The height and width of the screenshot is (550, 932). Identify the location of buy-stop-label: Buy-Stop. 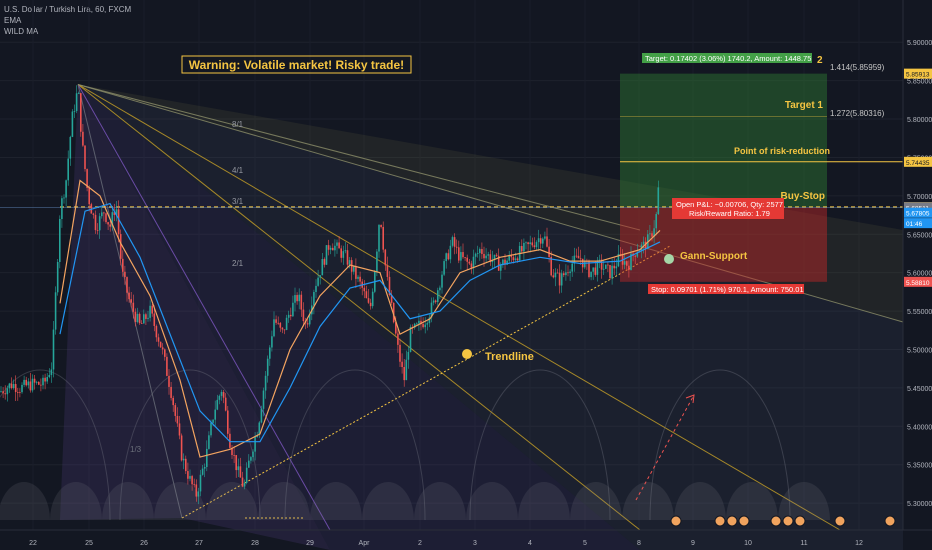
(803, 196).